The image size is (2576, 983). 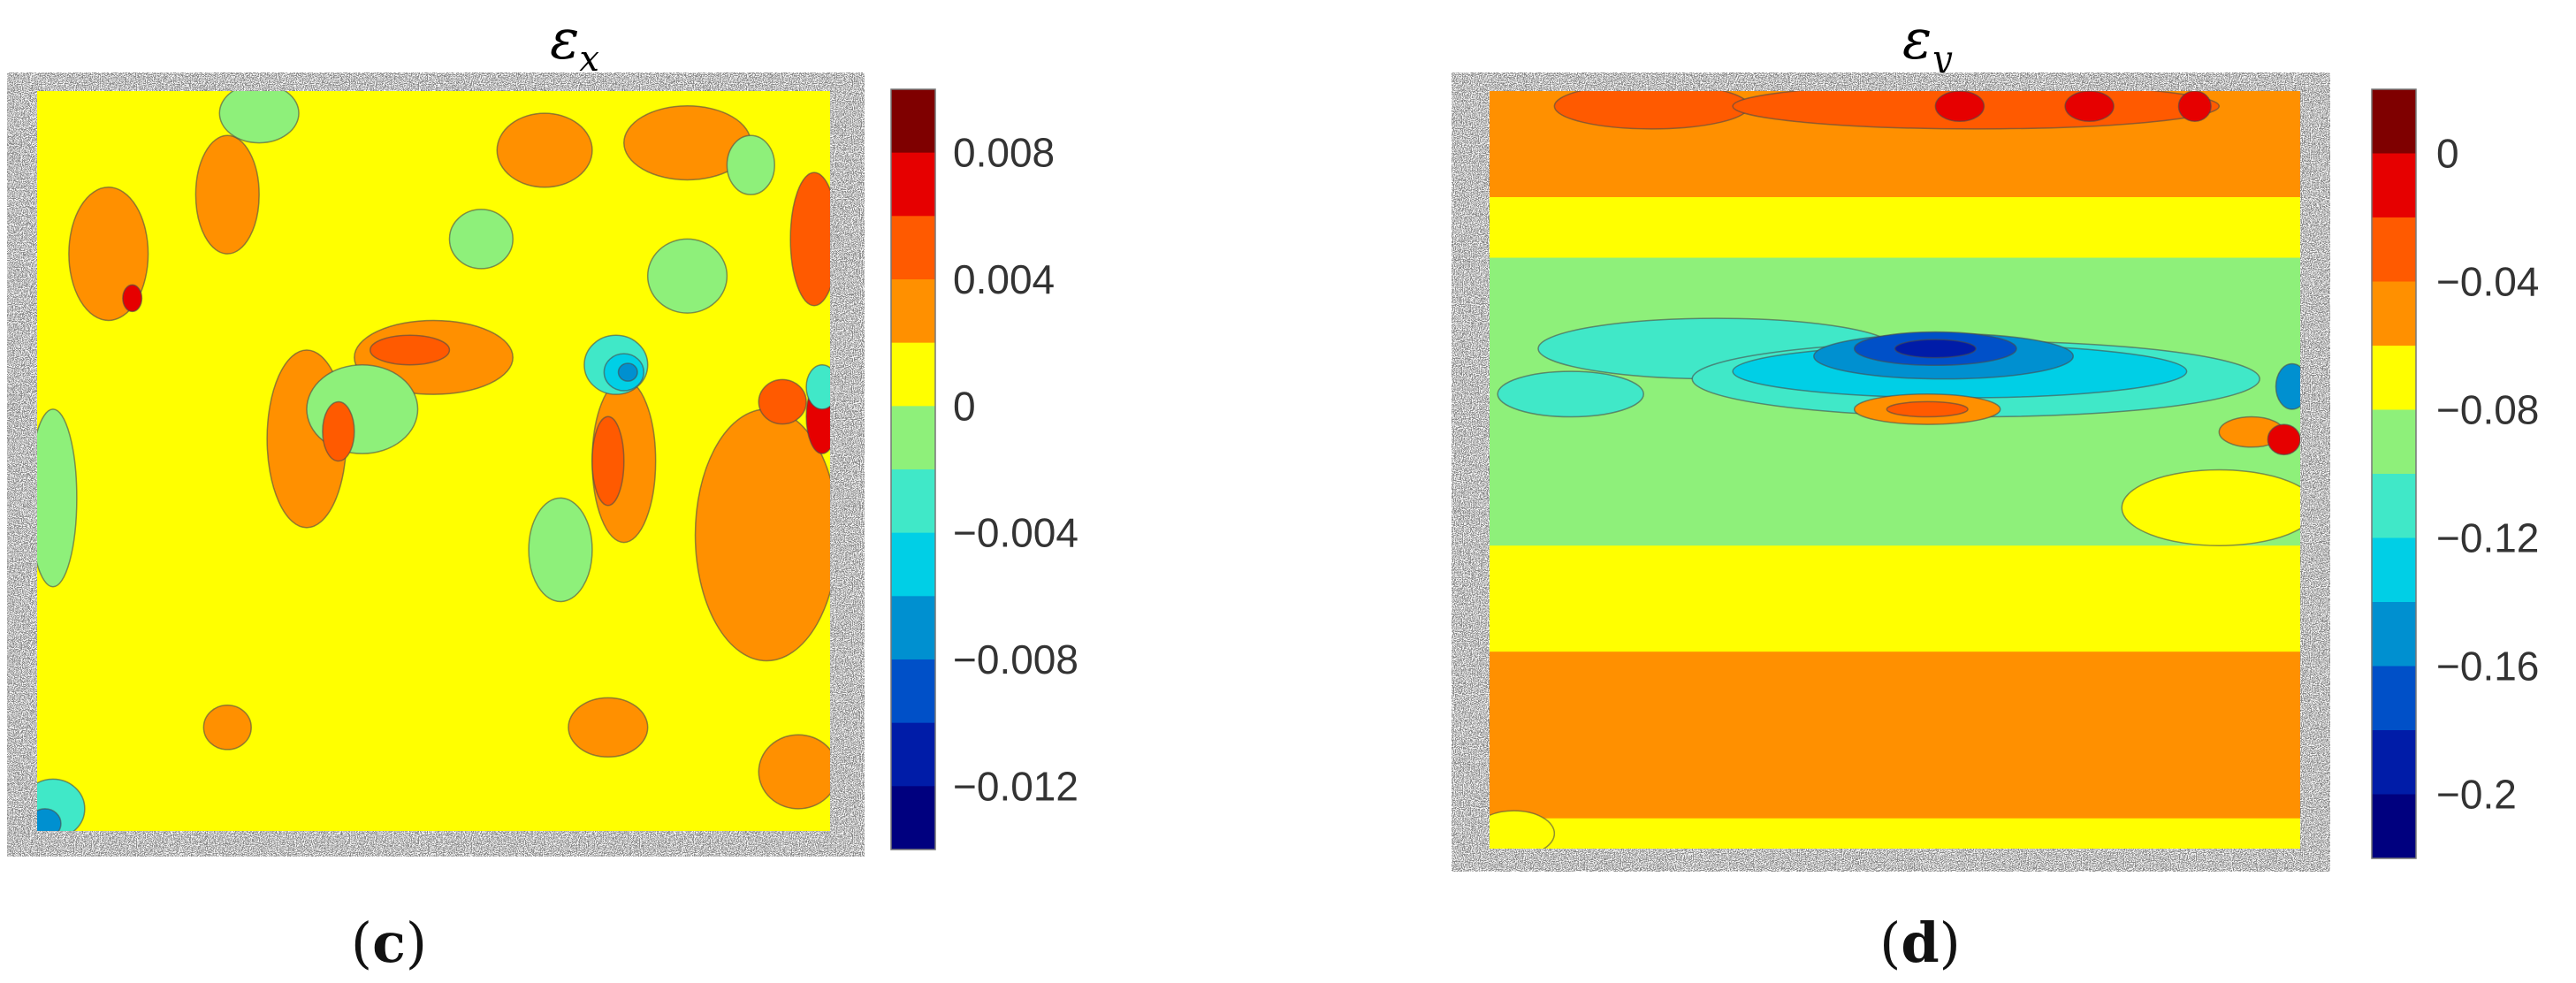 I want to click on colorbar-tick-label: −0.16, so click(x=2487, y=667).